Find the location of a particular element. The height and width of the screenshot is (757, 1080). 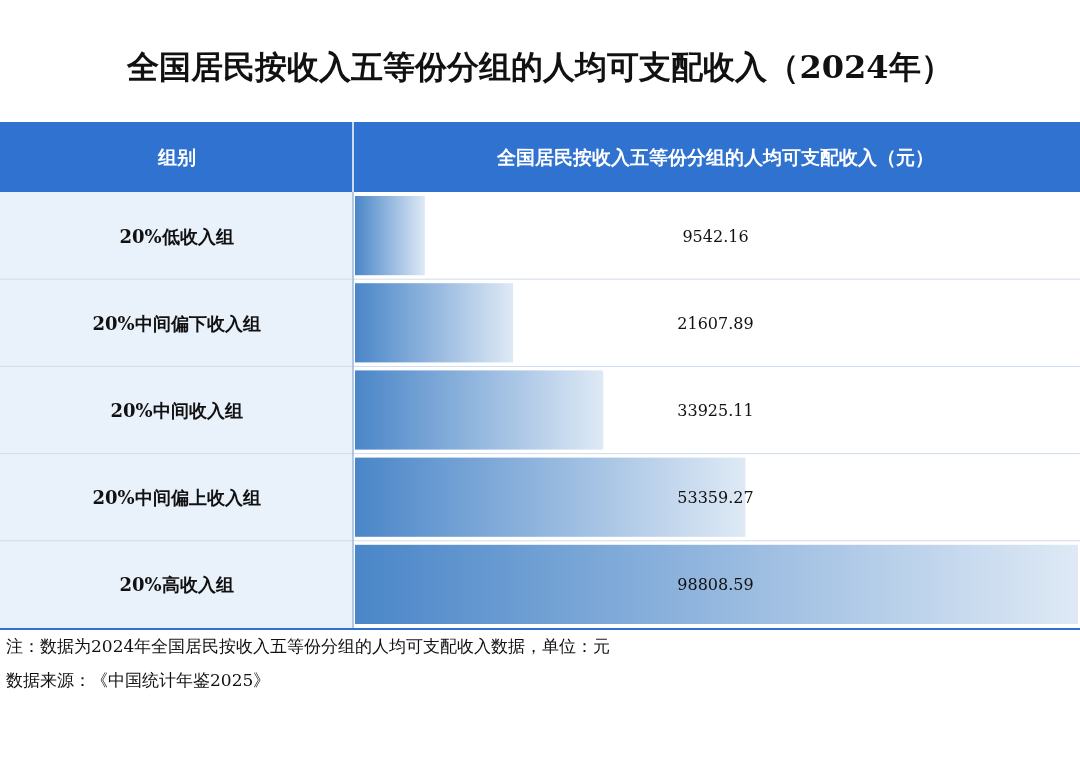

text: 注：数据为2024年全国居民按收入五等份分组的人均可支配收入数据，单位：元 is located at coordinates (308, 646).